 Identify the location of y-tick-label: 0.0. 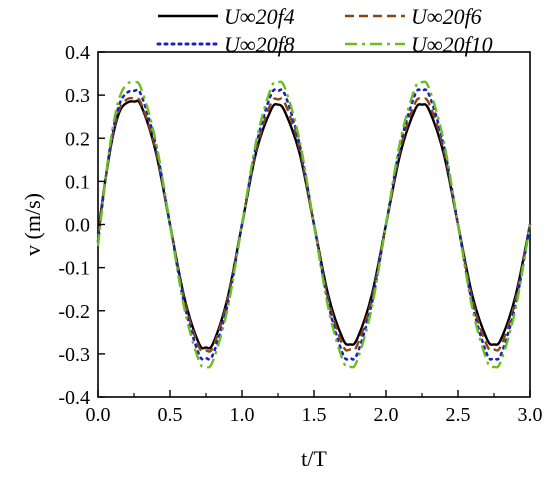
(77, 226).